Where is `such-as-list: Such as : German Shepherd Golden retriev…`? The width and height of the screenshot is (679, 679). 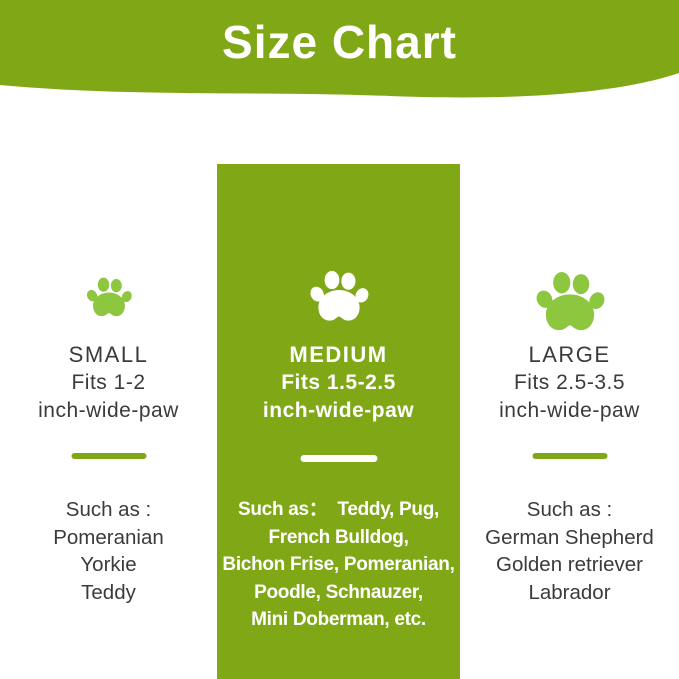 such-as-list: Such as : German Shepherd Golden retriev… is located at coordinates (569, 551).